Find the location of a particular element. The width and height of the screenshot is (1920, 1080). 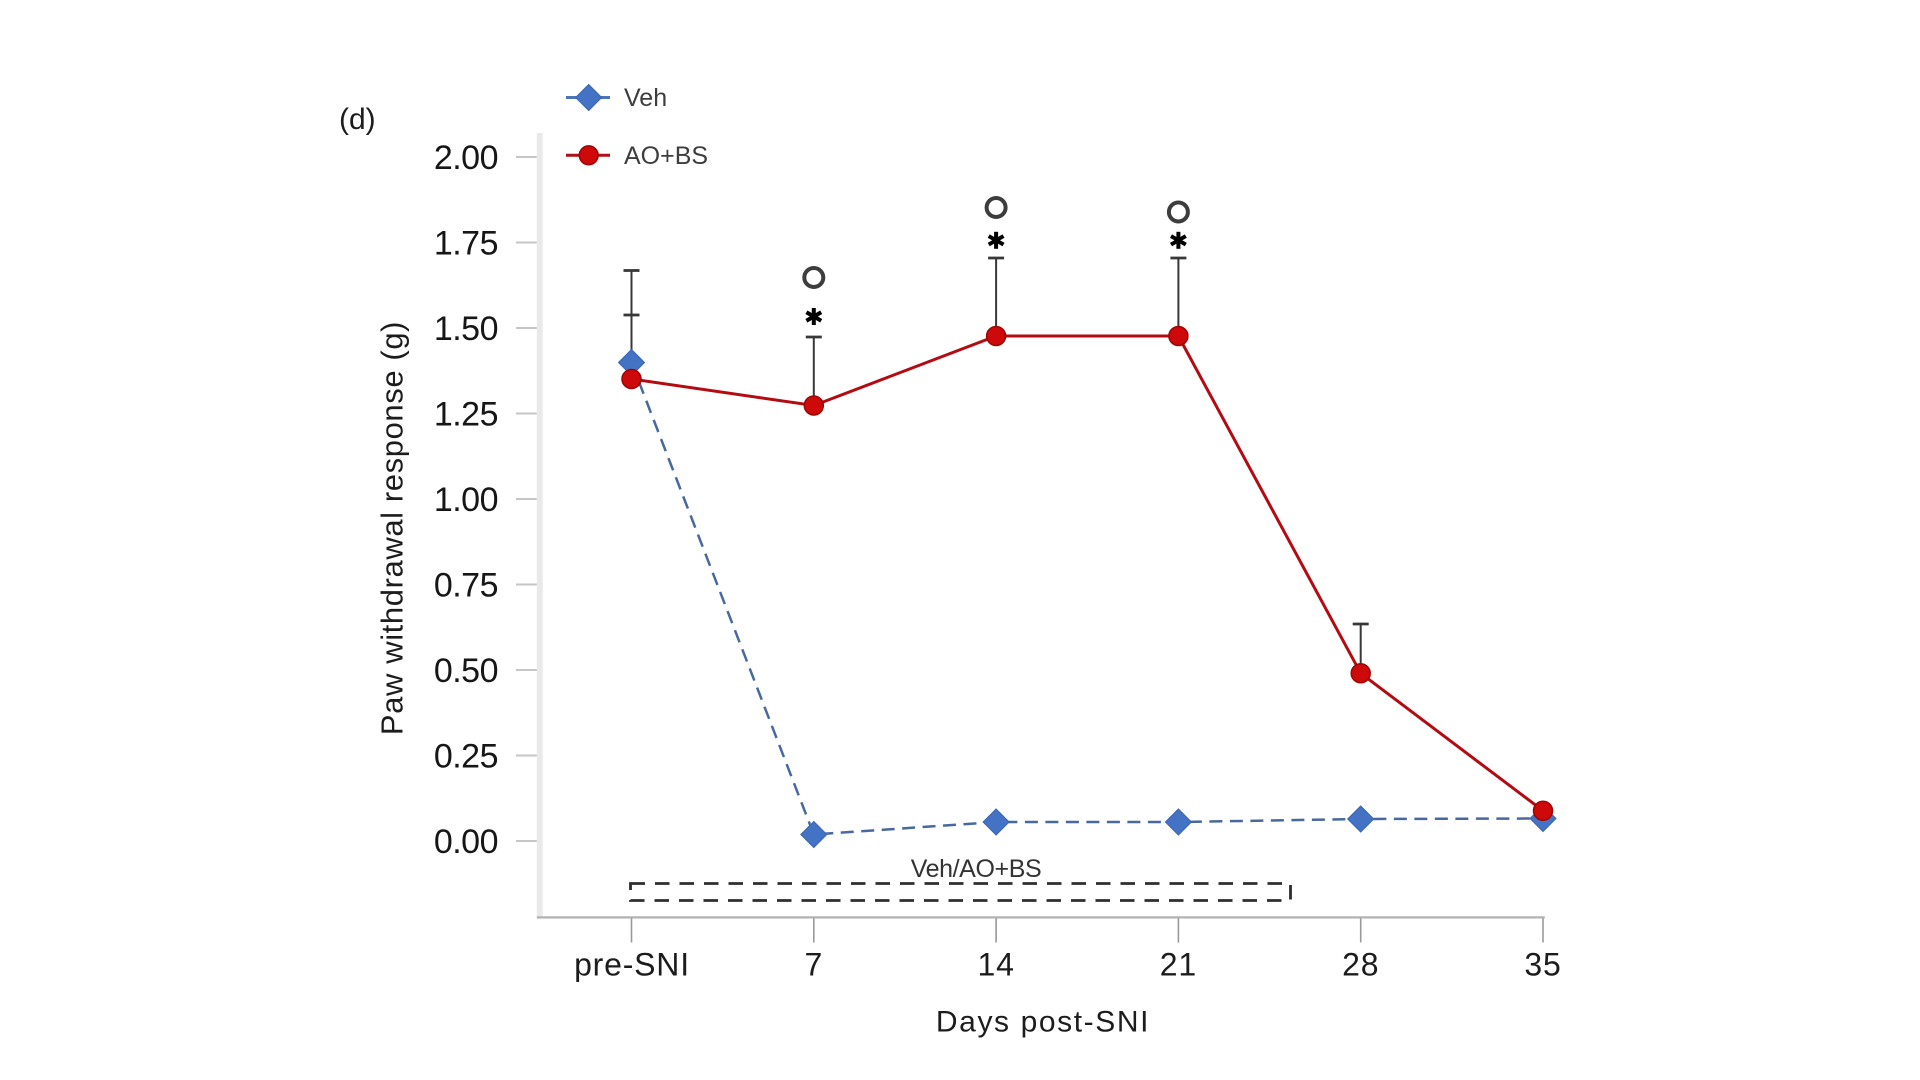

svg-text: 14 is located at coordinates (995, 965).